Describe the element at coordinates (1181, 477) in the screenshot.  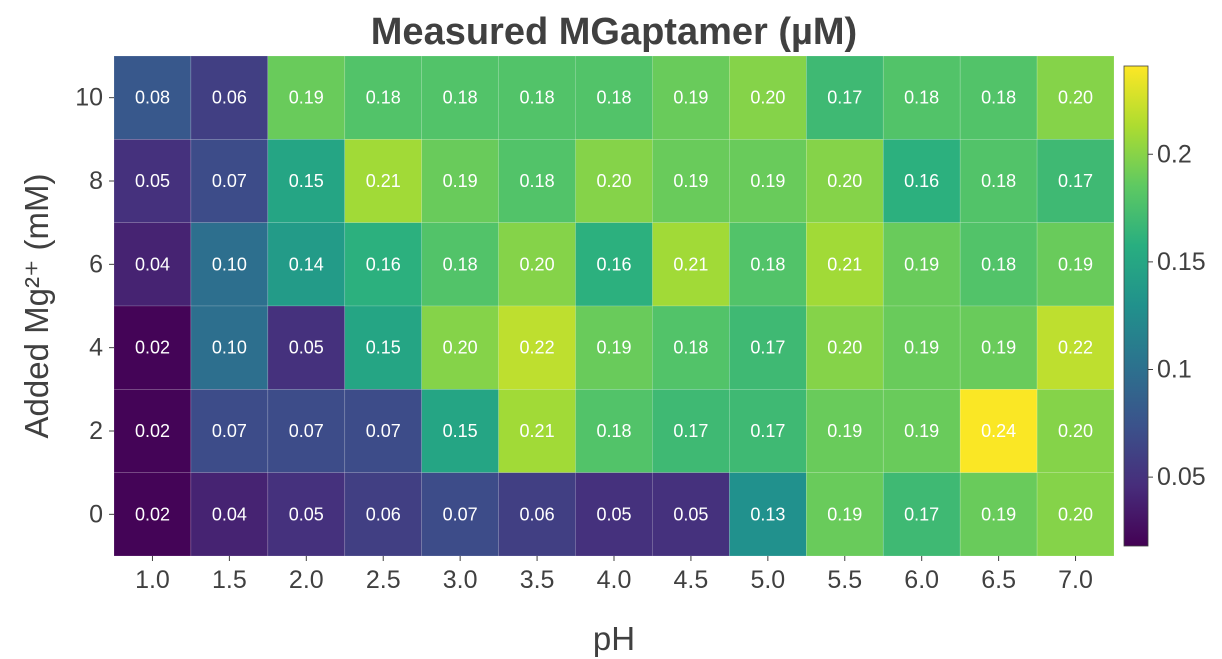
I see `colorbar-tick-label: 0.05` at that location.